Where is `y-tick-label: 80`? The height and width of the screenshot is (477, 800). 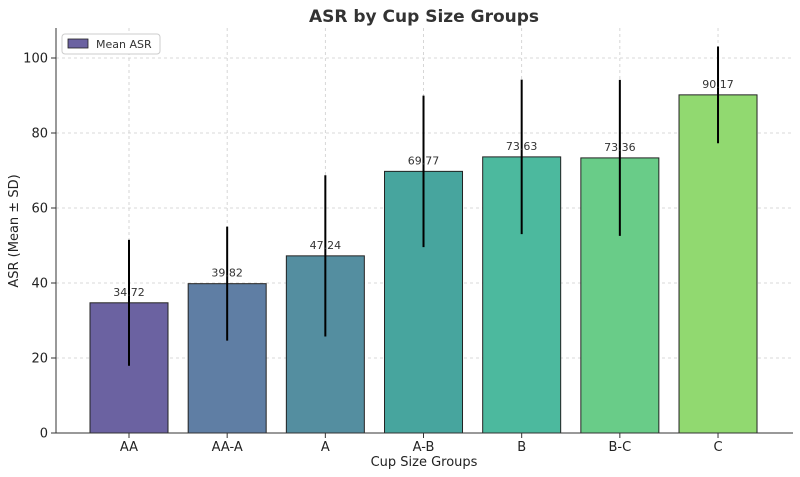
y-tick-label: 80 is located at coordinates (39, 134).